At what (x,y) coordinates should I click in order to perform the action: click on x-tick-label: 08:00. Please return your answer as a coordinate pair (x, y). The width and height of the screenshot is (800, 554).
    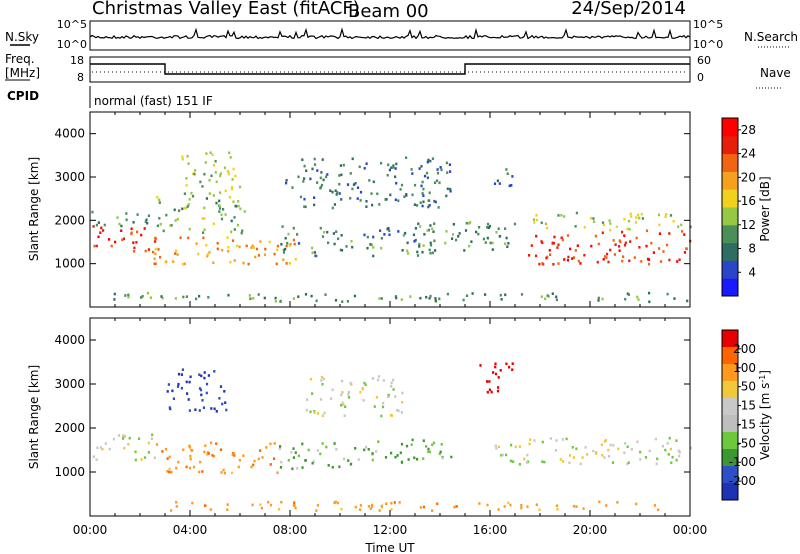
    Looking at the image, I should click on (290, 530).